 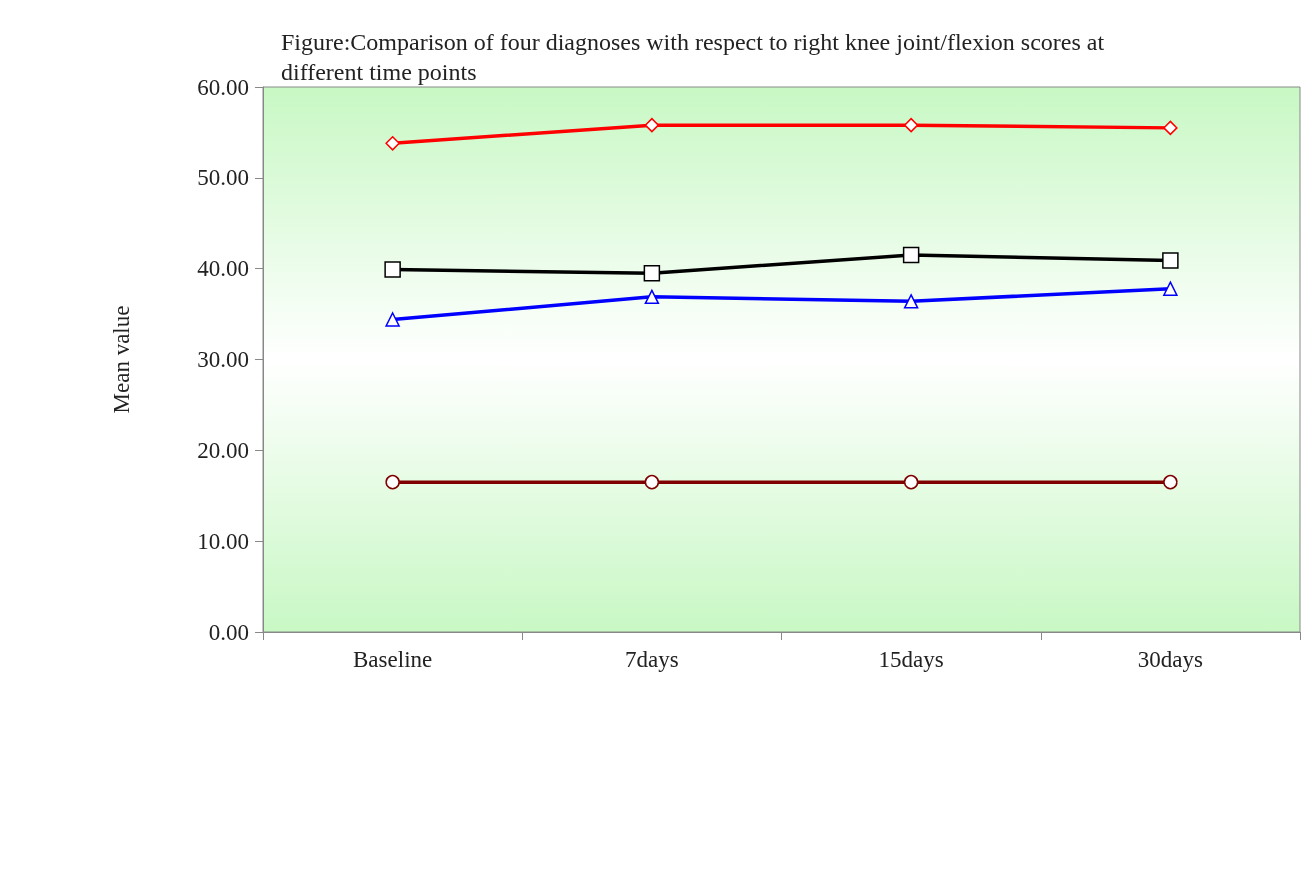 I want to click on y-tick-label: 30.00, so click(x=223, y=359).